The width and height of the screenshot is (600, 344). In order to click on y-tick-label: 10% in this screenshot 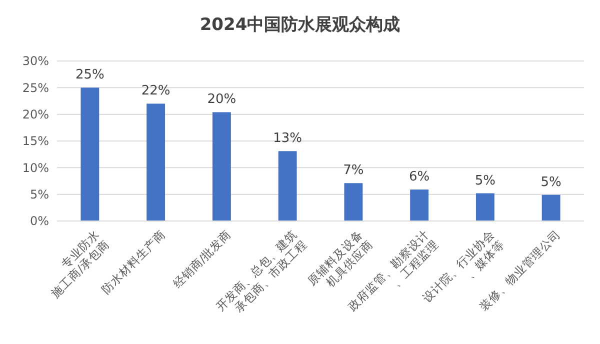, I will do `click(35, 167)`.